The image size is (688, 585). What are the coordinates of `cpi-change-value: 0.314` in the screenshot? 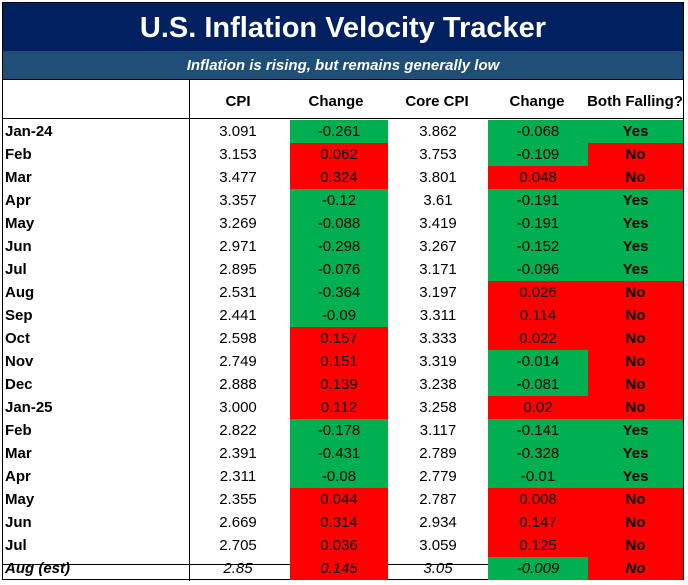 It's located at (339, 522).